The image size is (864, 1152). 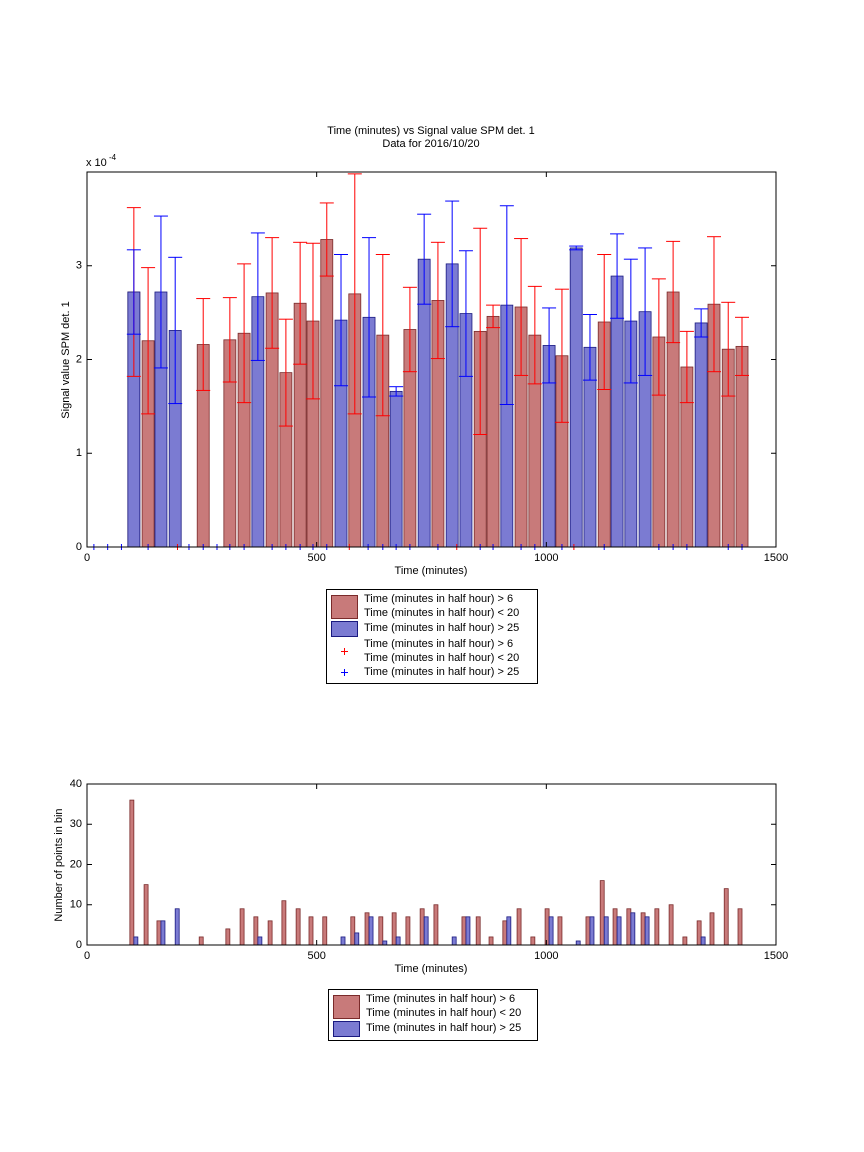 I want to click on y-multiplier-exponent: -4, so click(x=113, y=157).